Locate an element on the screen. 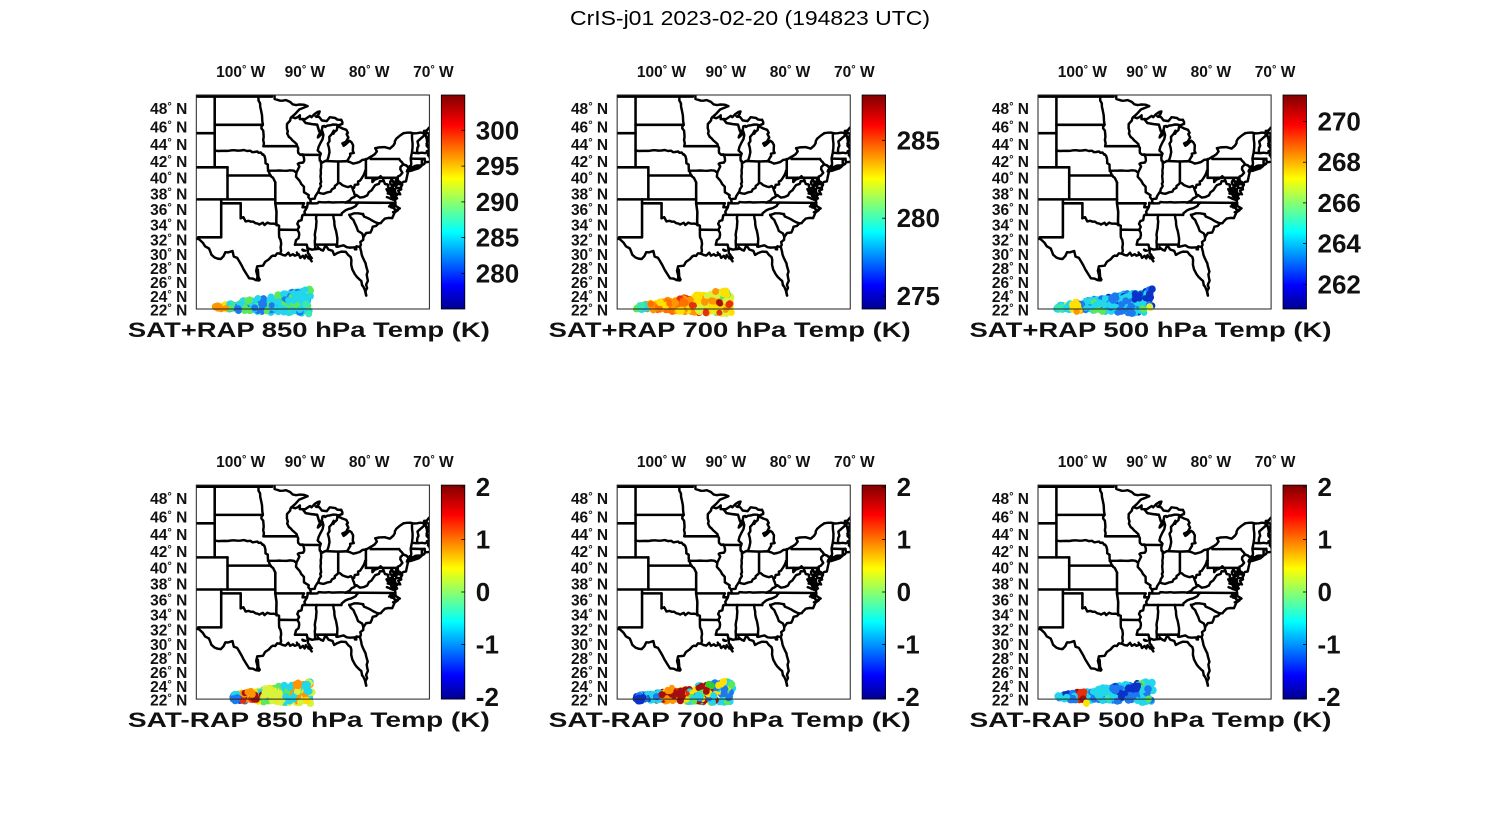 The height and width of the screenshot is (825, 1500). svg-text: 262 is located at coordinates (1339, 284).